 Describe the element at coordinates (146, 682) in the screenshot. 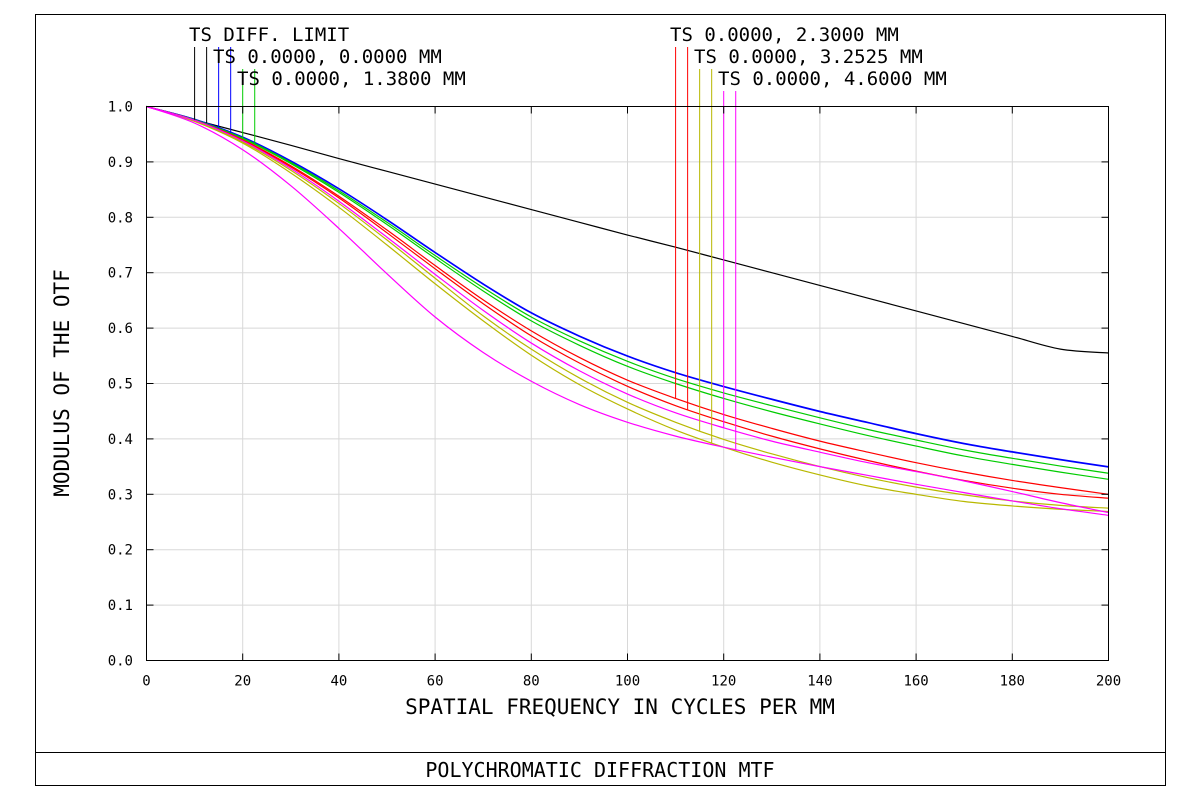

I see `x-tick-label: 0` at that location.